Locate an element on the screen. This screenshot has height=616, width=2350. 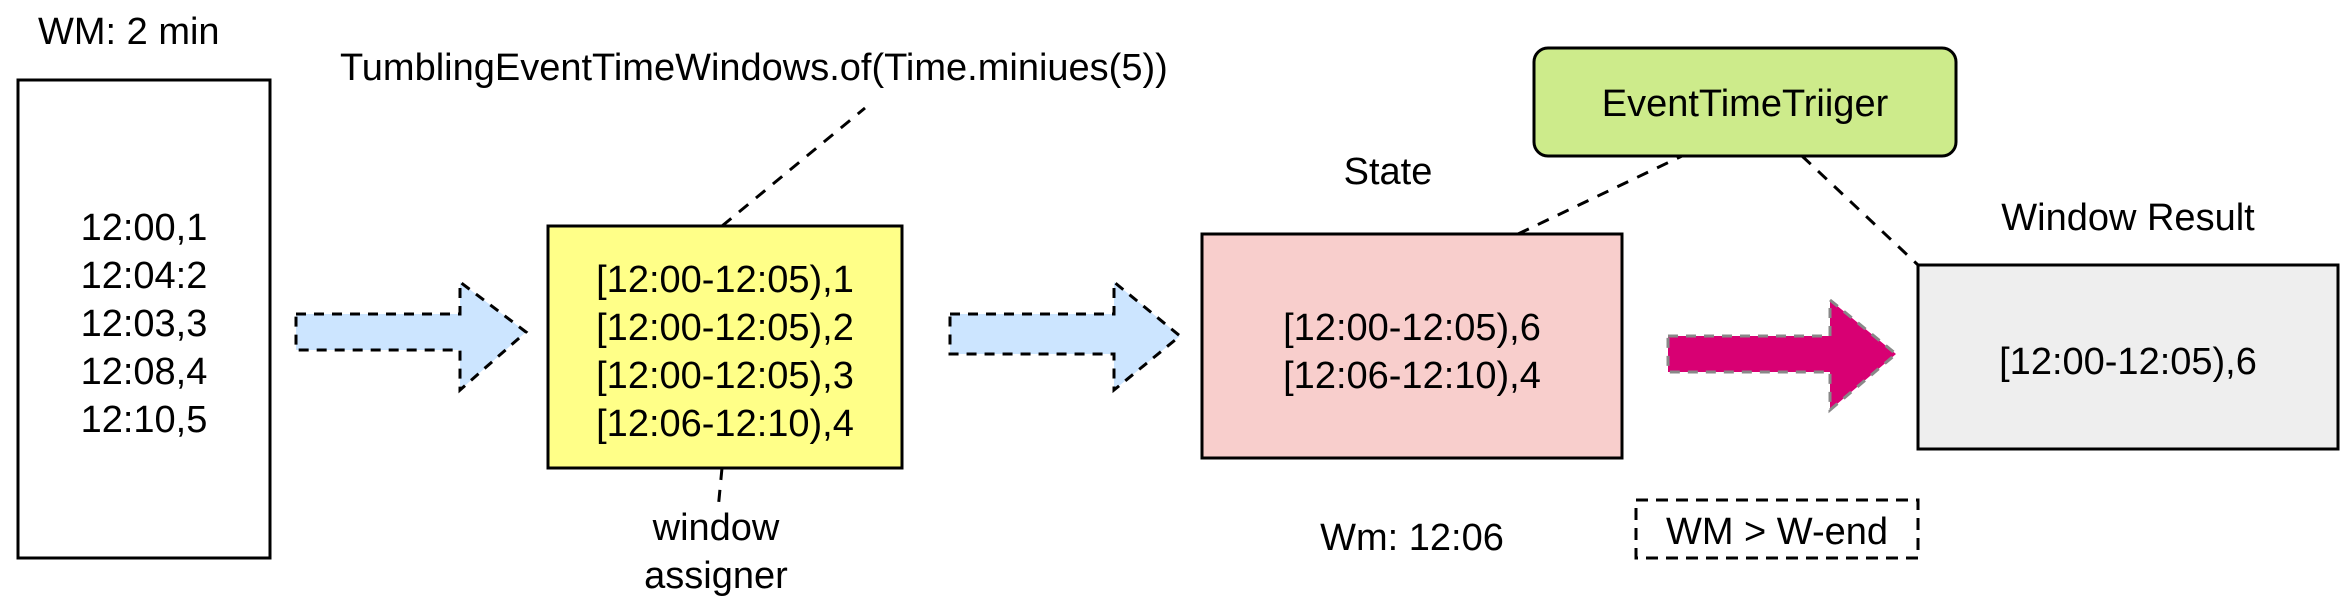
state-title: State is located at coordinates (1388, 172).